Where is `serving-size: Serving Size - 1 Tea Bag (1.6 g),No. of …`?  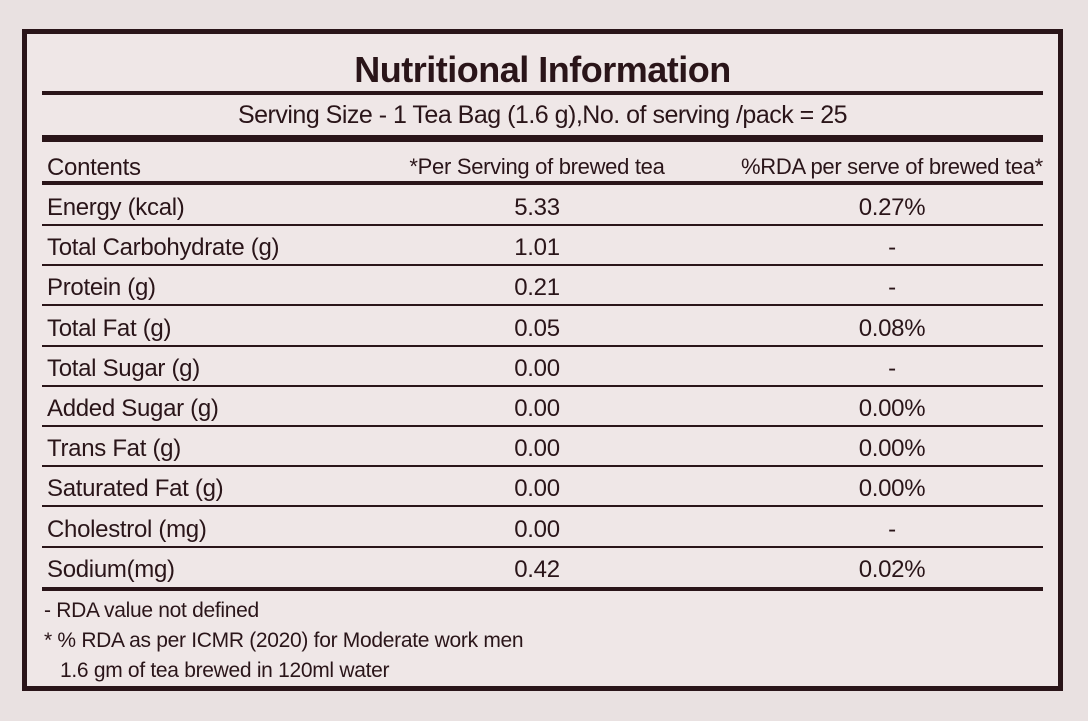
serving-size: Serving Size - 1 Tea Bag (1.6 g),No. of … is located at coordinates (542, 115).